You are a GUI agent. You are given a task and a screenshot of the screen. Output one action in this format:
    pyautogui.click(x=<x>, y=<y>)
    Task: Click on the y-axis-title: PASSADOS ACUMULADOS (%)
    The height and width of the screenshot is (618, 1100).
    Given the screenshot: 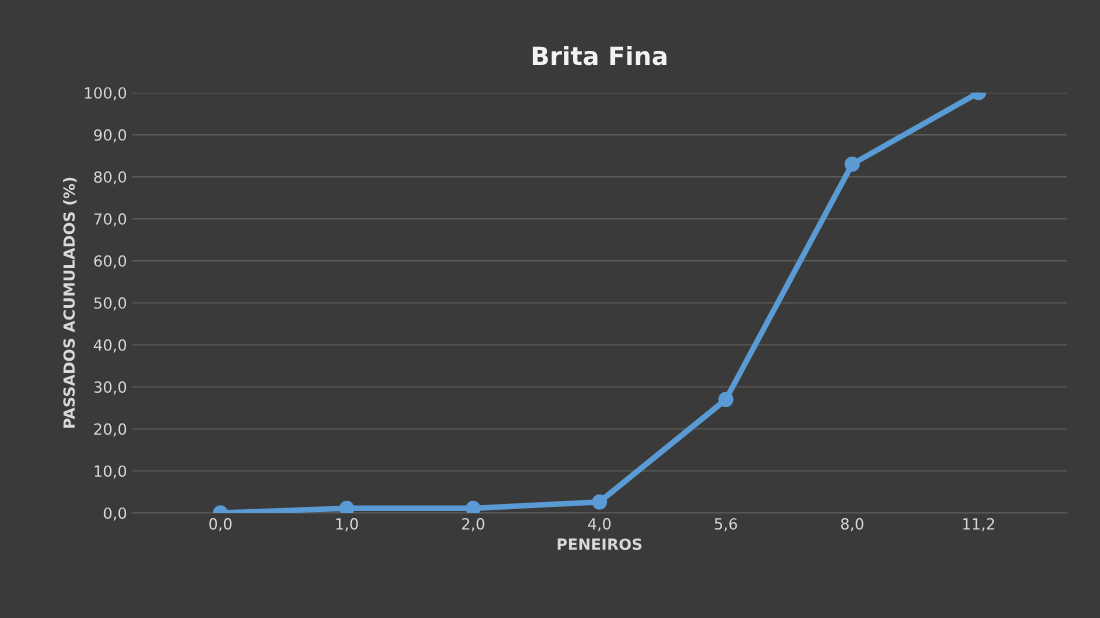 What is the action you would take?
    pyautogui.click(x=70, y=302)
    